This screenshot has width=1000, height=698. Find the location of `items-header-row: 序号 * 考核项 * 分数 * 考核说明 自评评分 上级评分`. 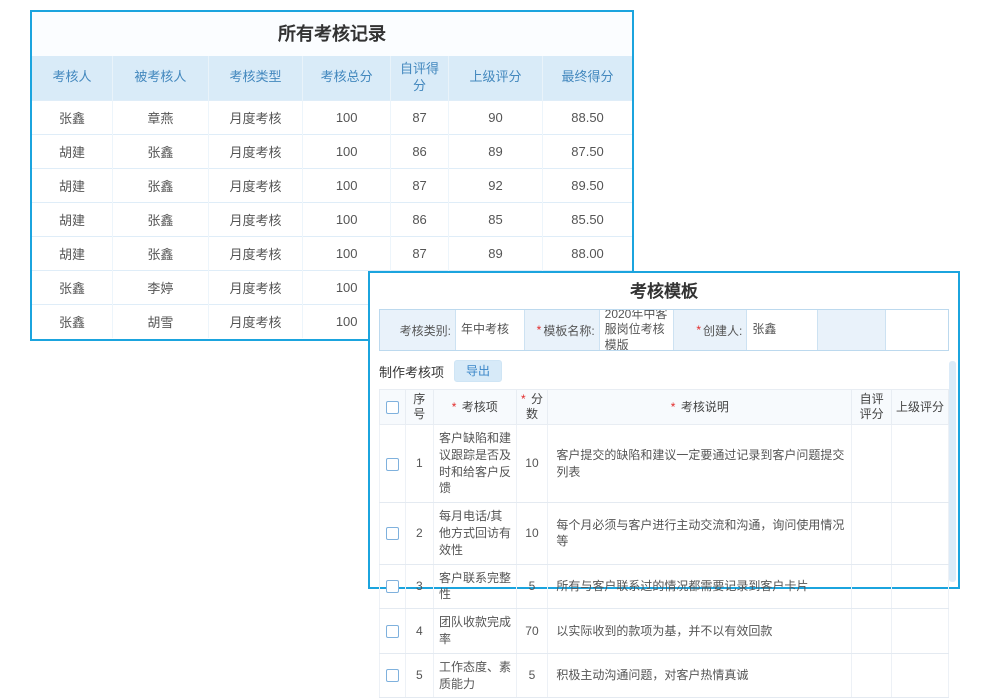

items-header-row: 序号 * 考核项 * 分数 * 考核说明 自评评分 上级评分 is located at coordinates (664, 407).